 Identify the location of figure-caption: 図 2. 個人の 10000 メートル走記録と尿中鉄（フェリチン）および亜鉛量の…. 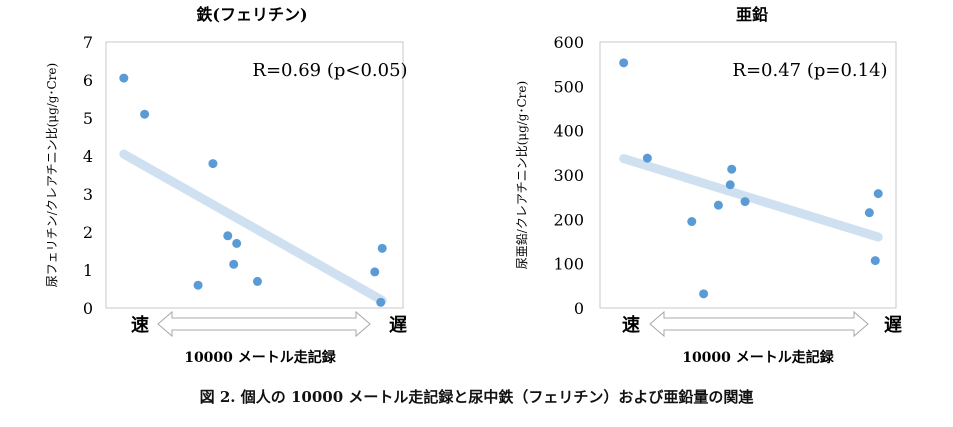
(476, 397).